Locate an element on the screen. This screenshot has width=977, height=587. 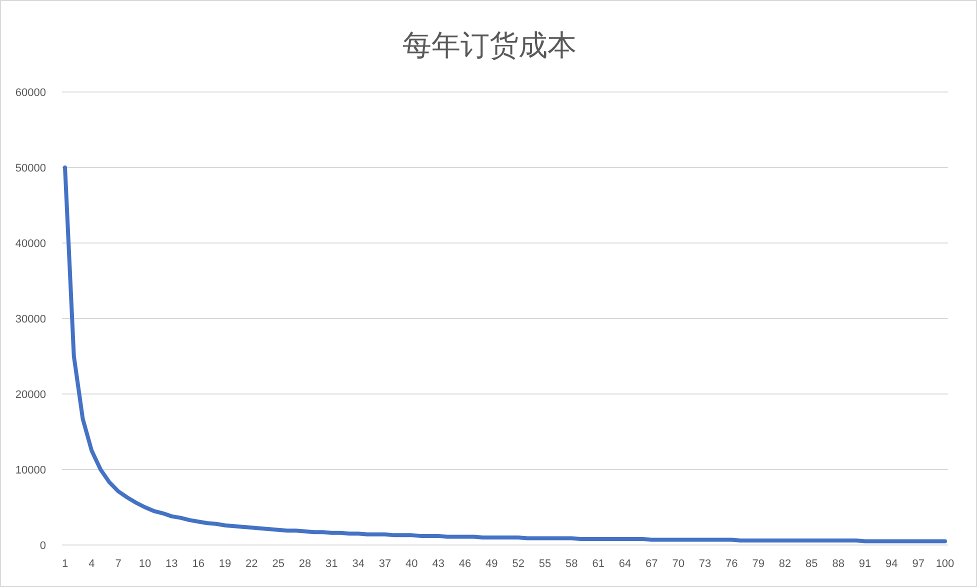
x-tick-label: 40 is located at coordinates (412, 564).